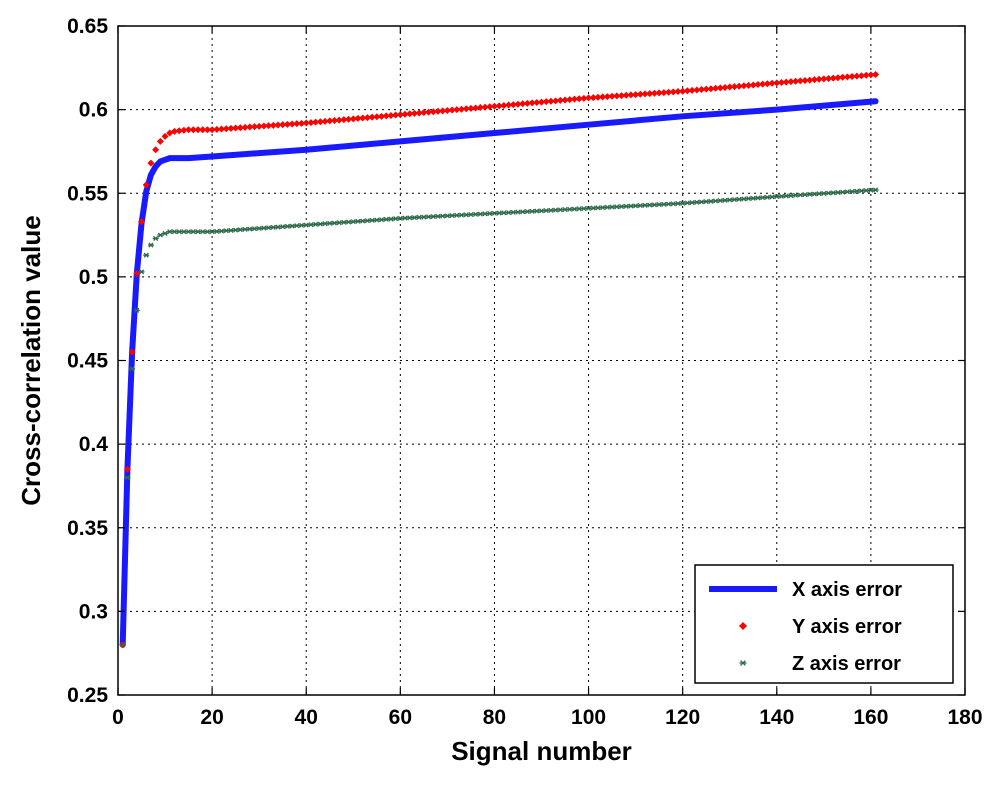 This screenshot has height=795, width=1000. I want to click on y-tick-label: 0.5, so click(94, 277).